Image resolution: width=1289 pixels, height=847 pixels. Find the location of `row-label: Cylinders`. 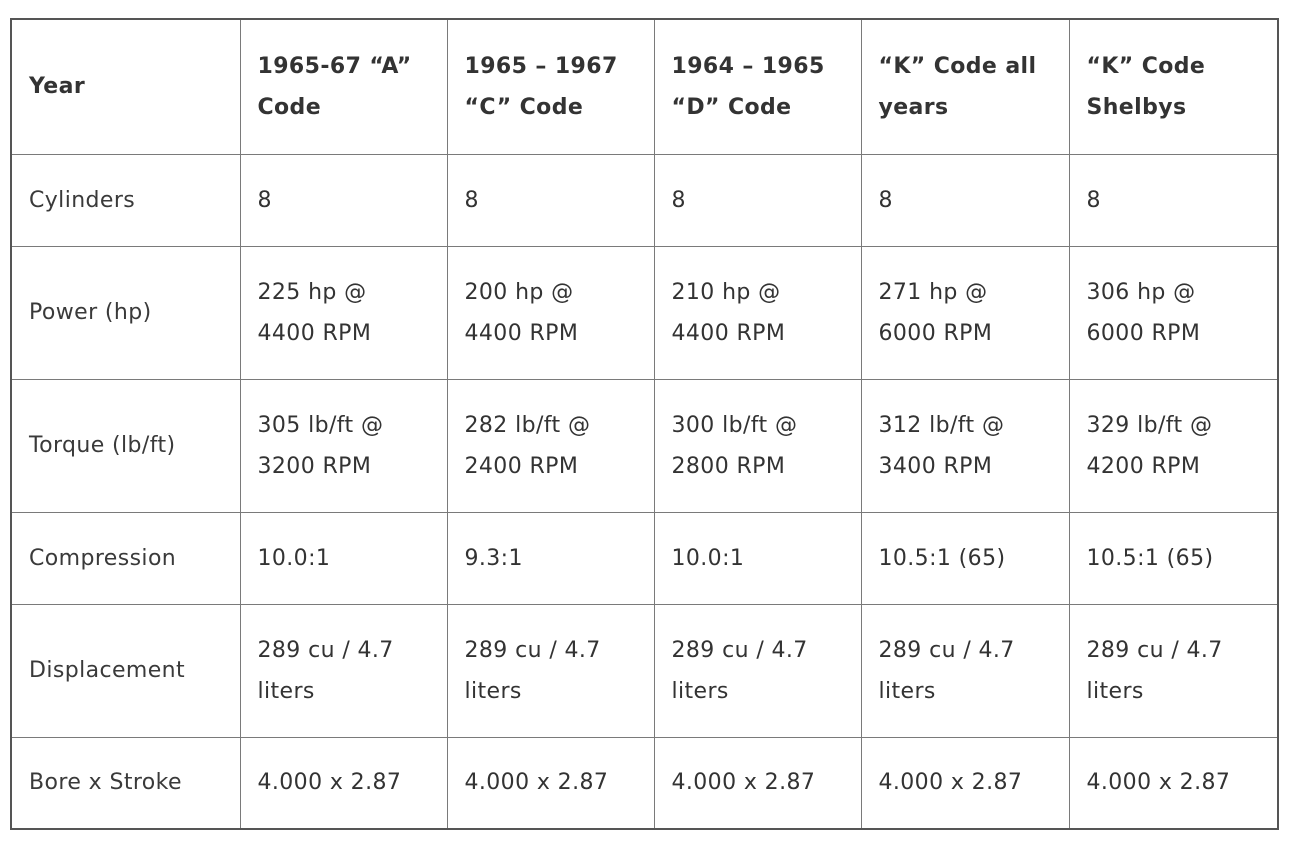

row-label: Cylinders is located at coordinates (125, 200).